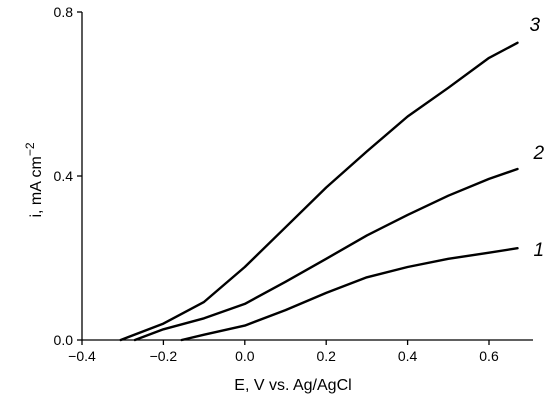  What do you see at coordinates (534, 25) in the screenshot?
I see `series-label-3: 3` at bounding box center [534, 25].